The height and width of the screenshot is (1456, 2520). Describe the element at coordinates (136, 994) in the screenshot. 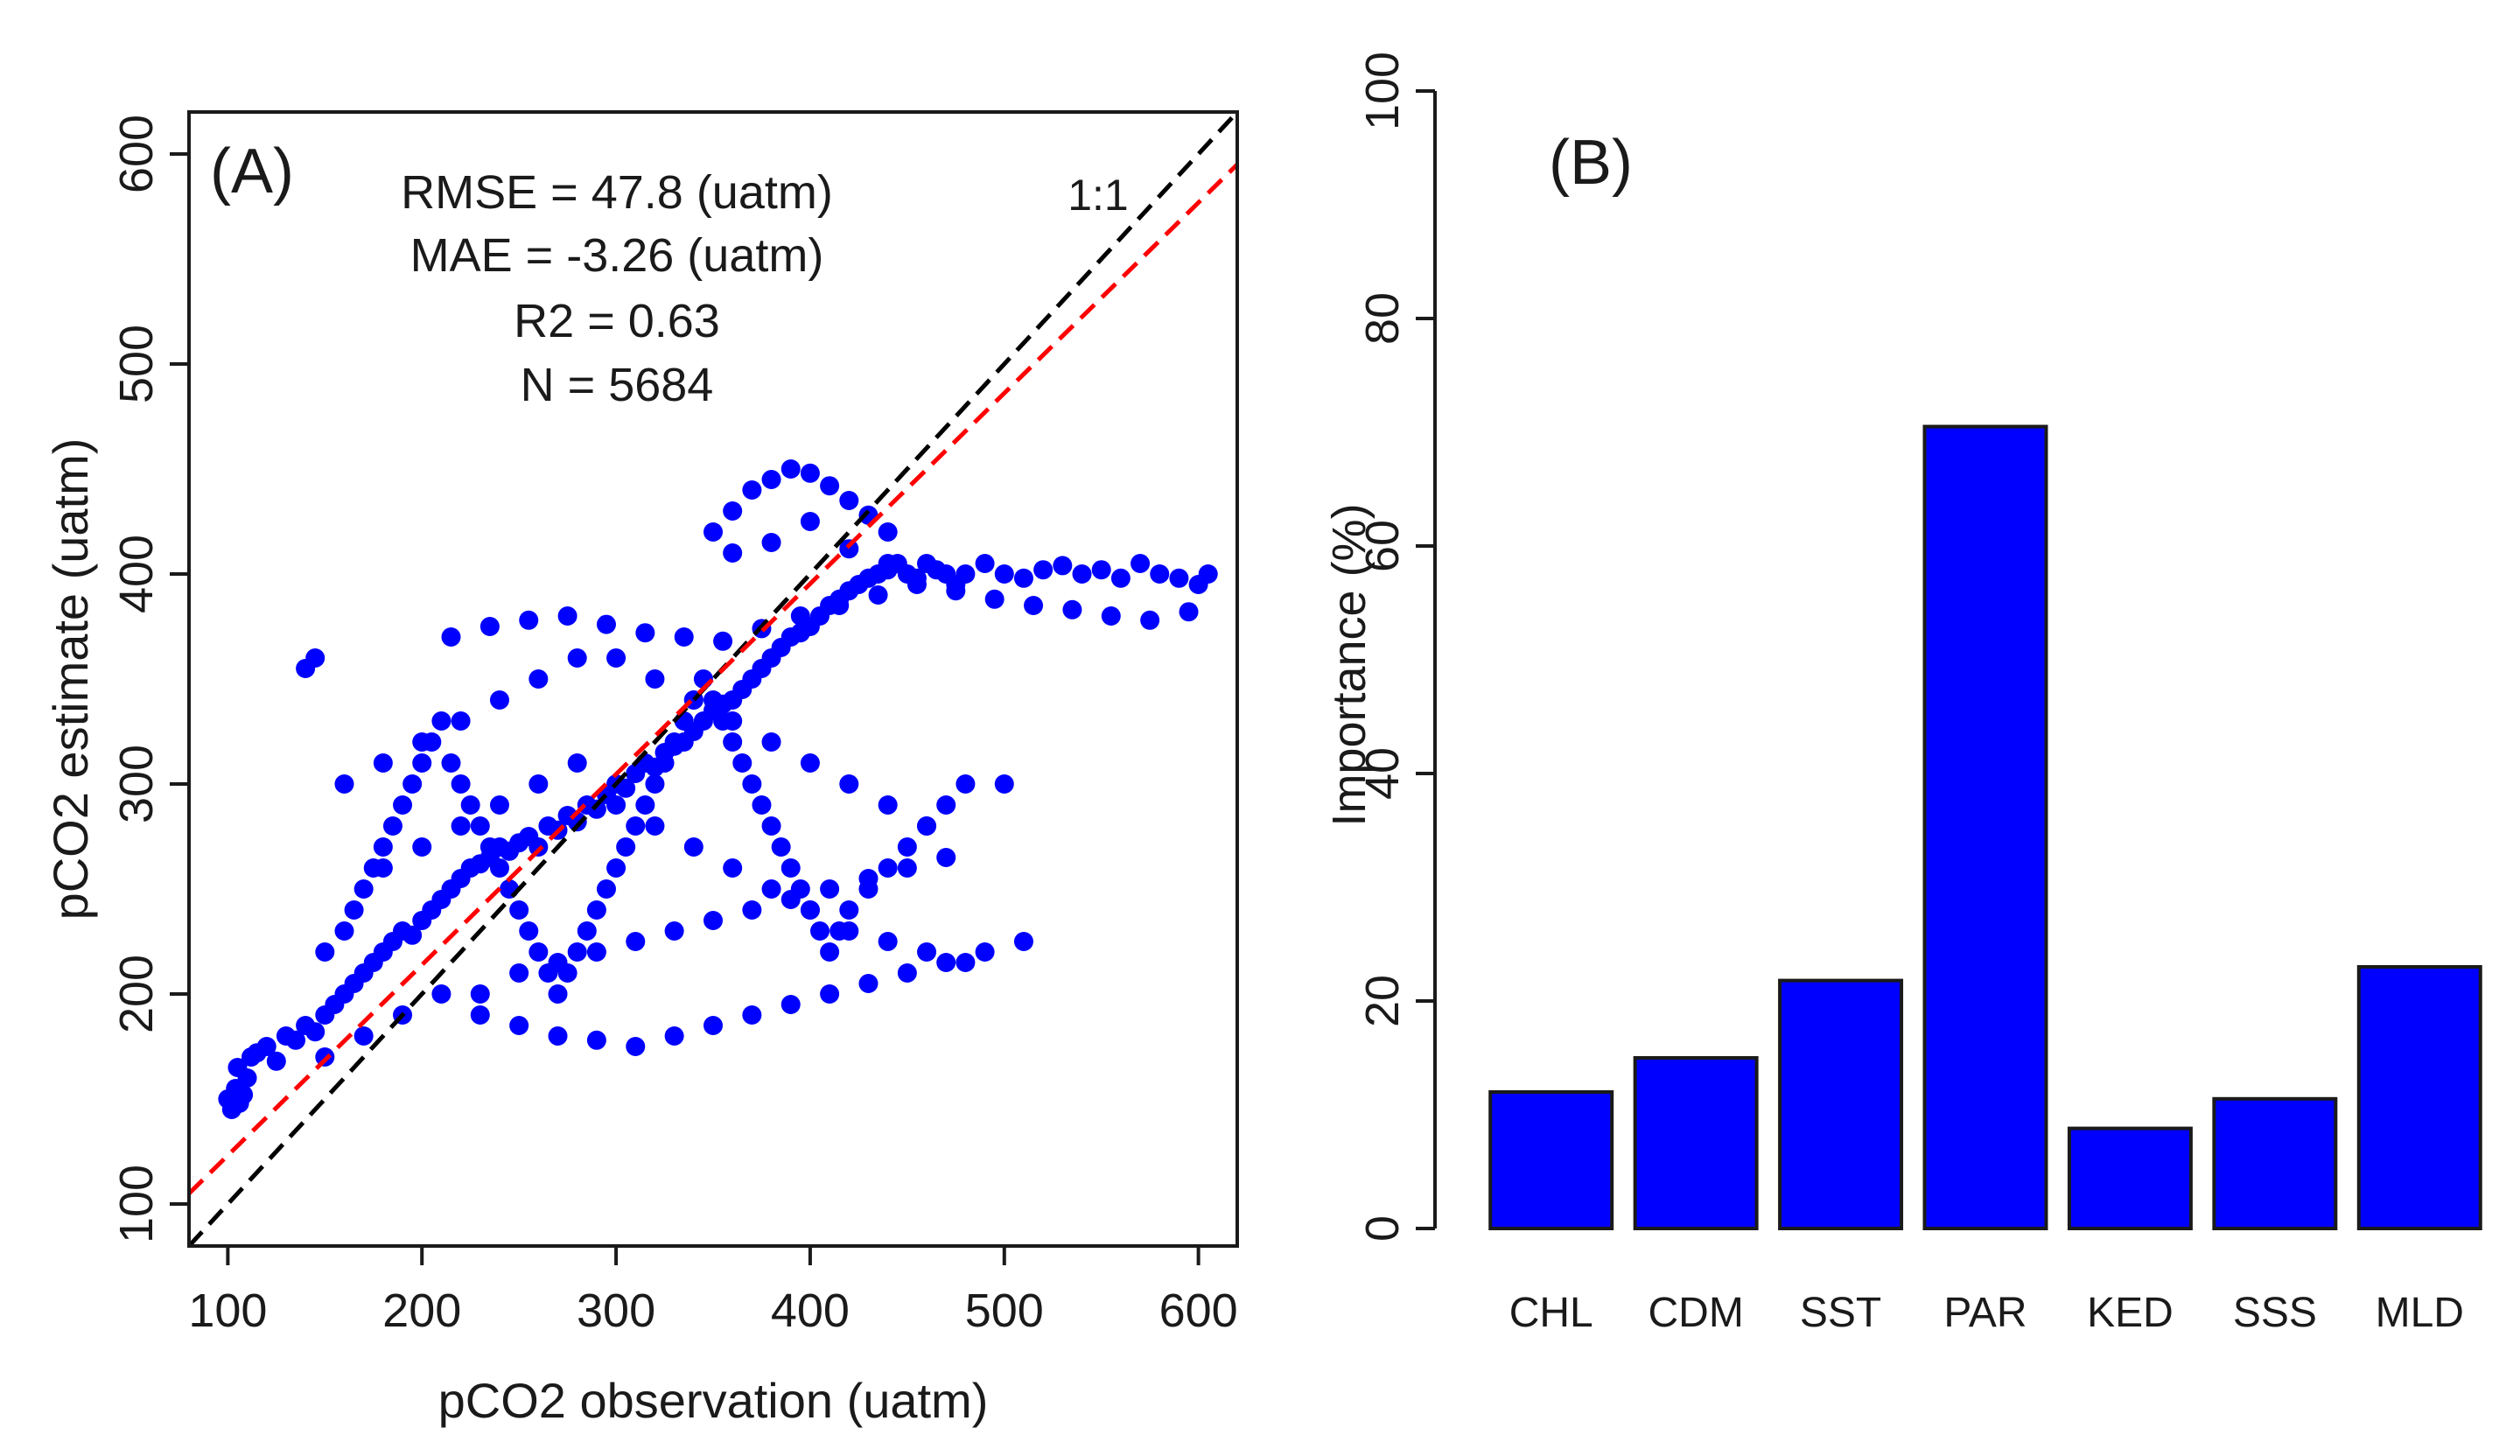

I see `y-tick-label: 200` at that location.